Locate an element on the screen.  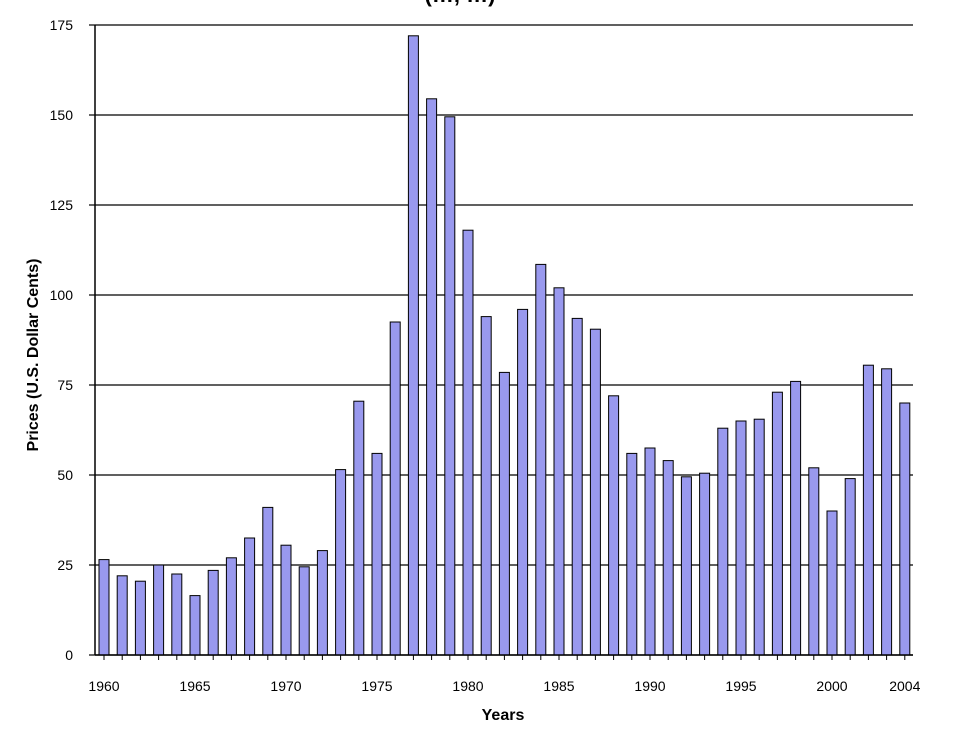
bar-1966 is located at coordinates (213, 612).